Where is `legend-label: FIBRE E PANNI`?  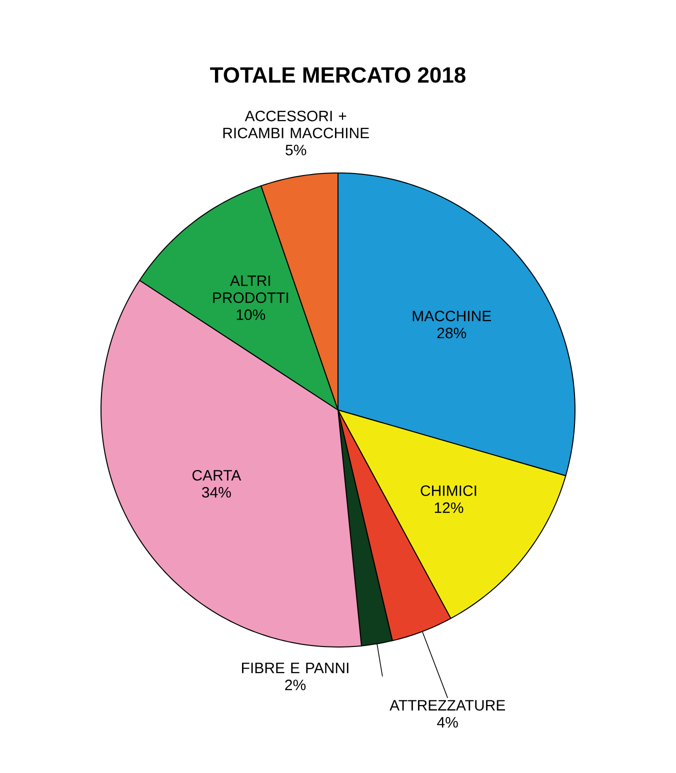 legend-label: FIBRE E PANNI is located at coordinates (295, 668).